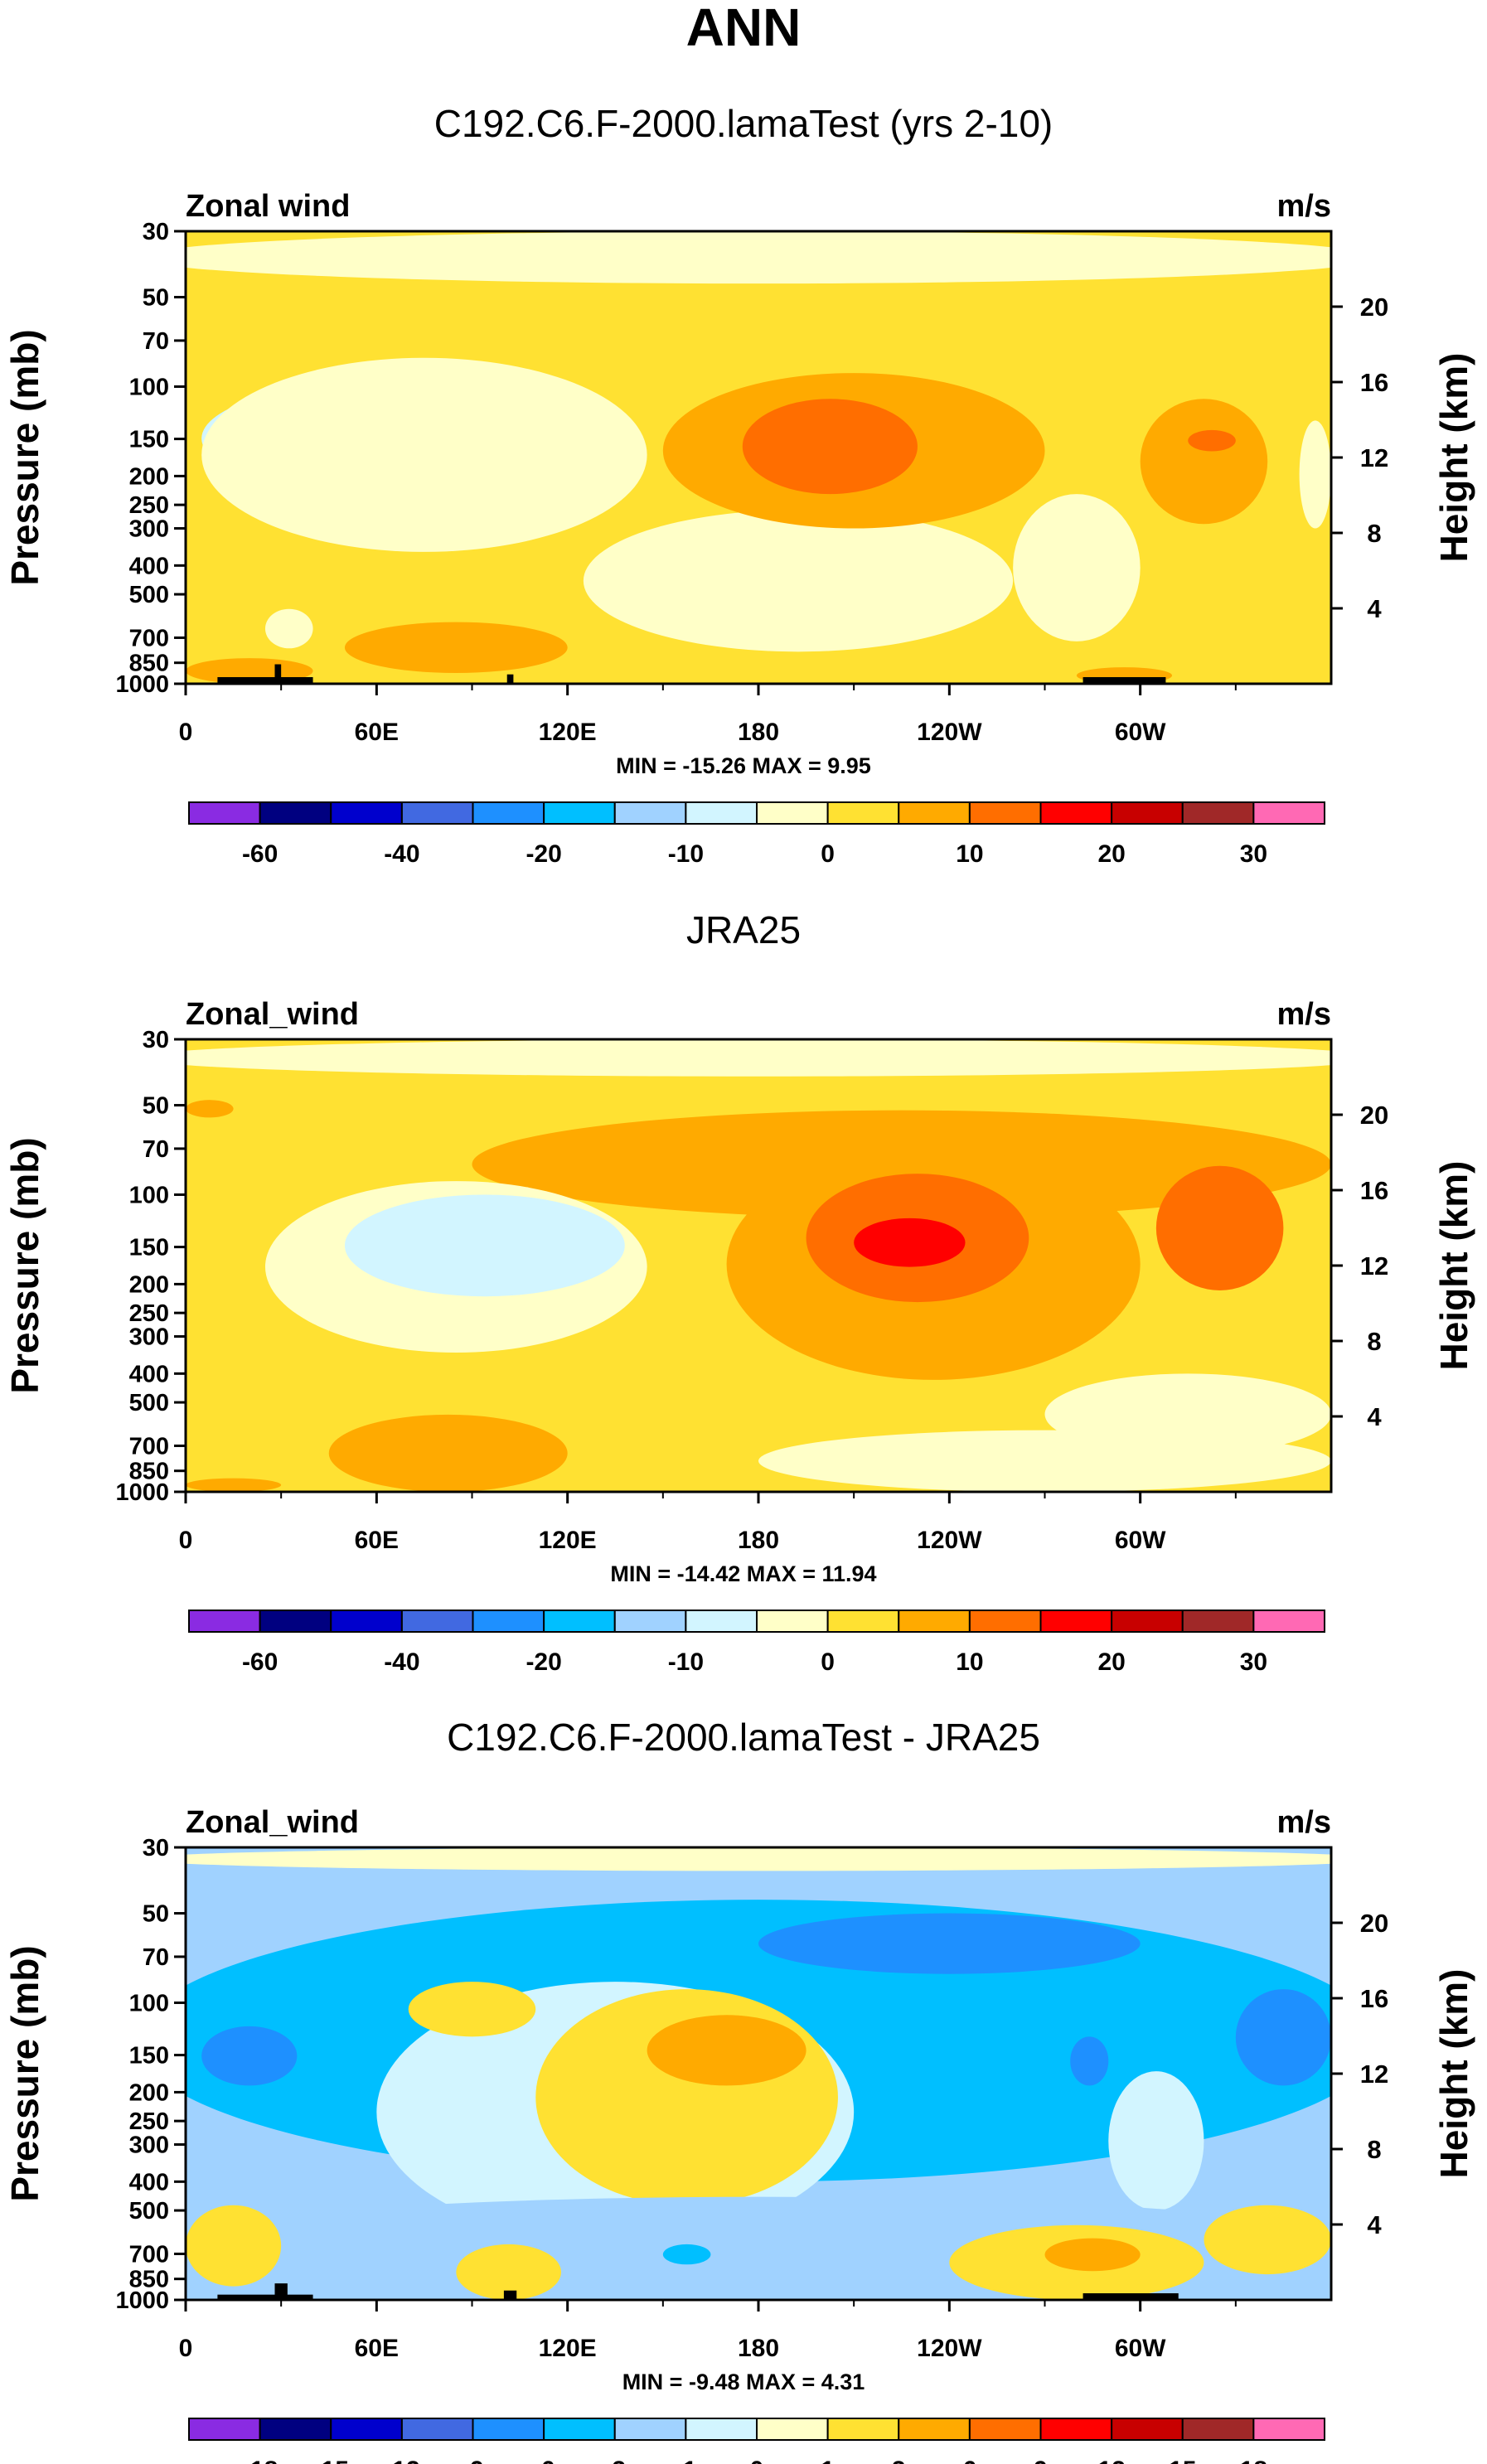  I want to click on pressure-tick-label: 50, so click(156, 298).